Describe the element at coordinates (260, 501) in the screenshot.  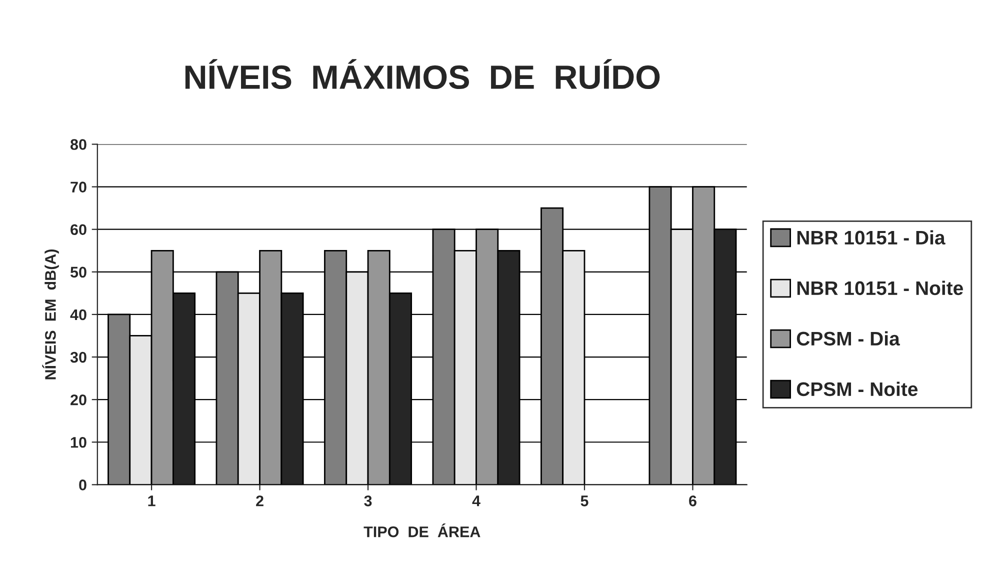
I see `x-tick-label: 2` at that location.